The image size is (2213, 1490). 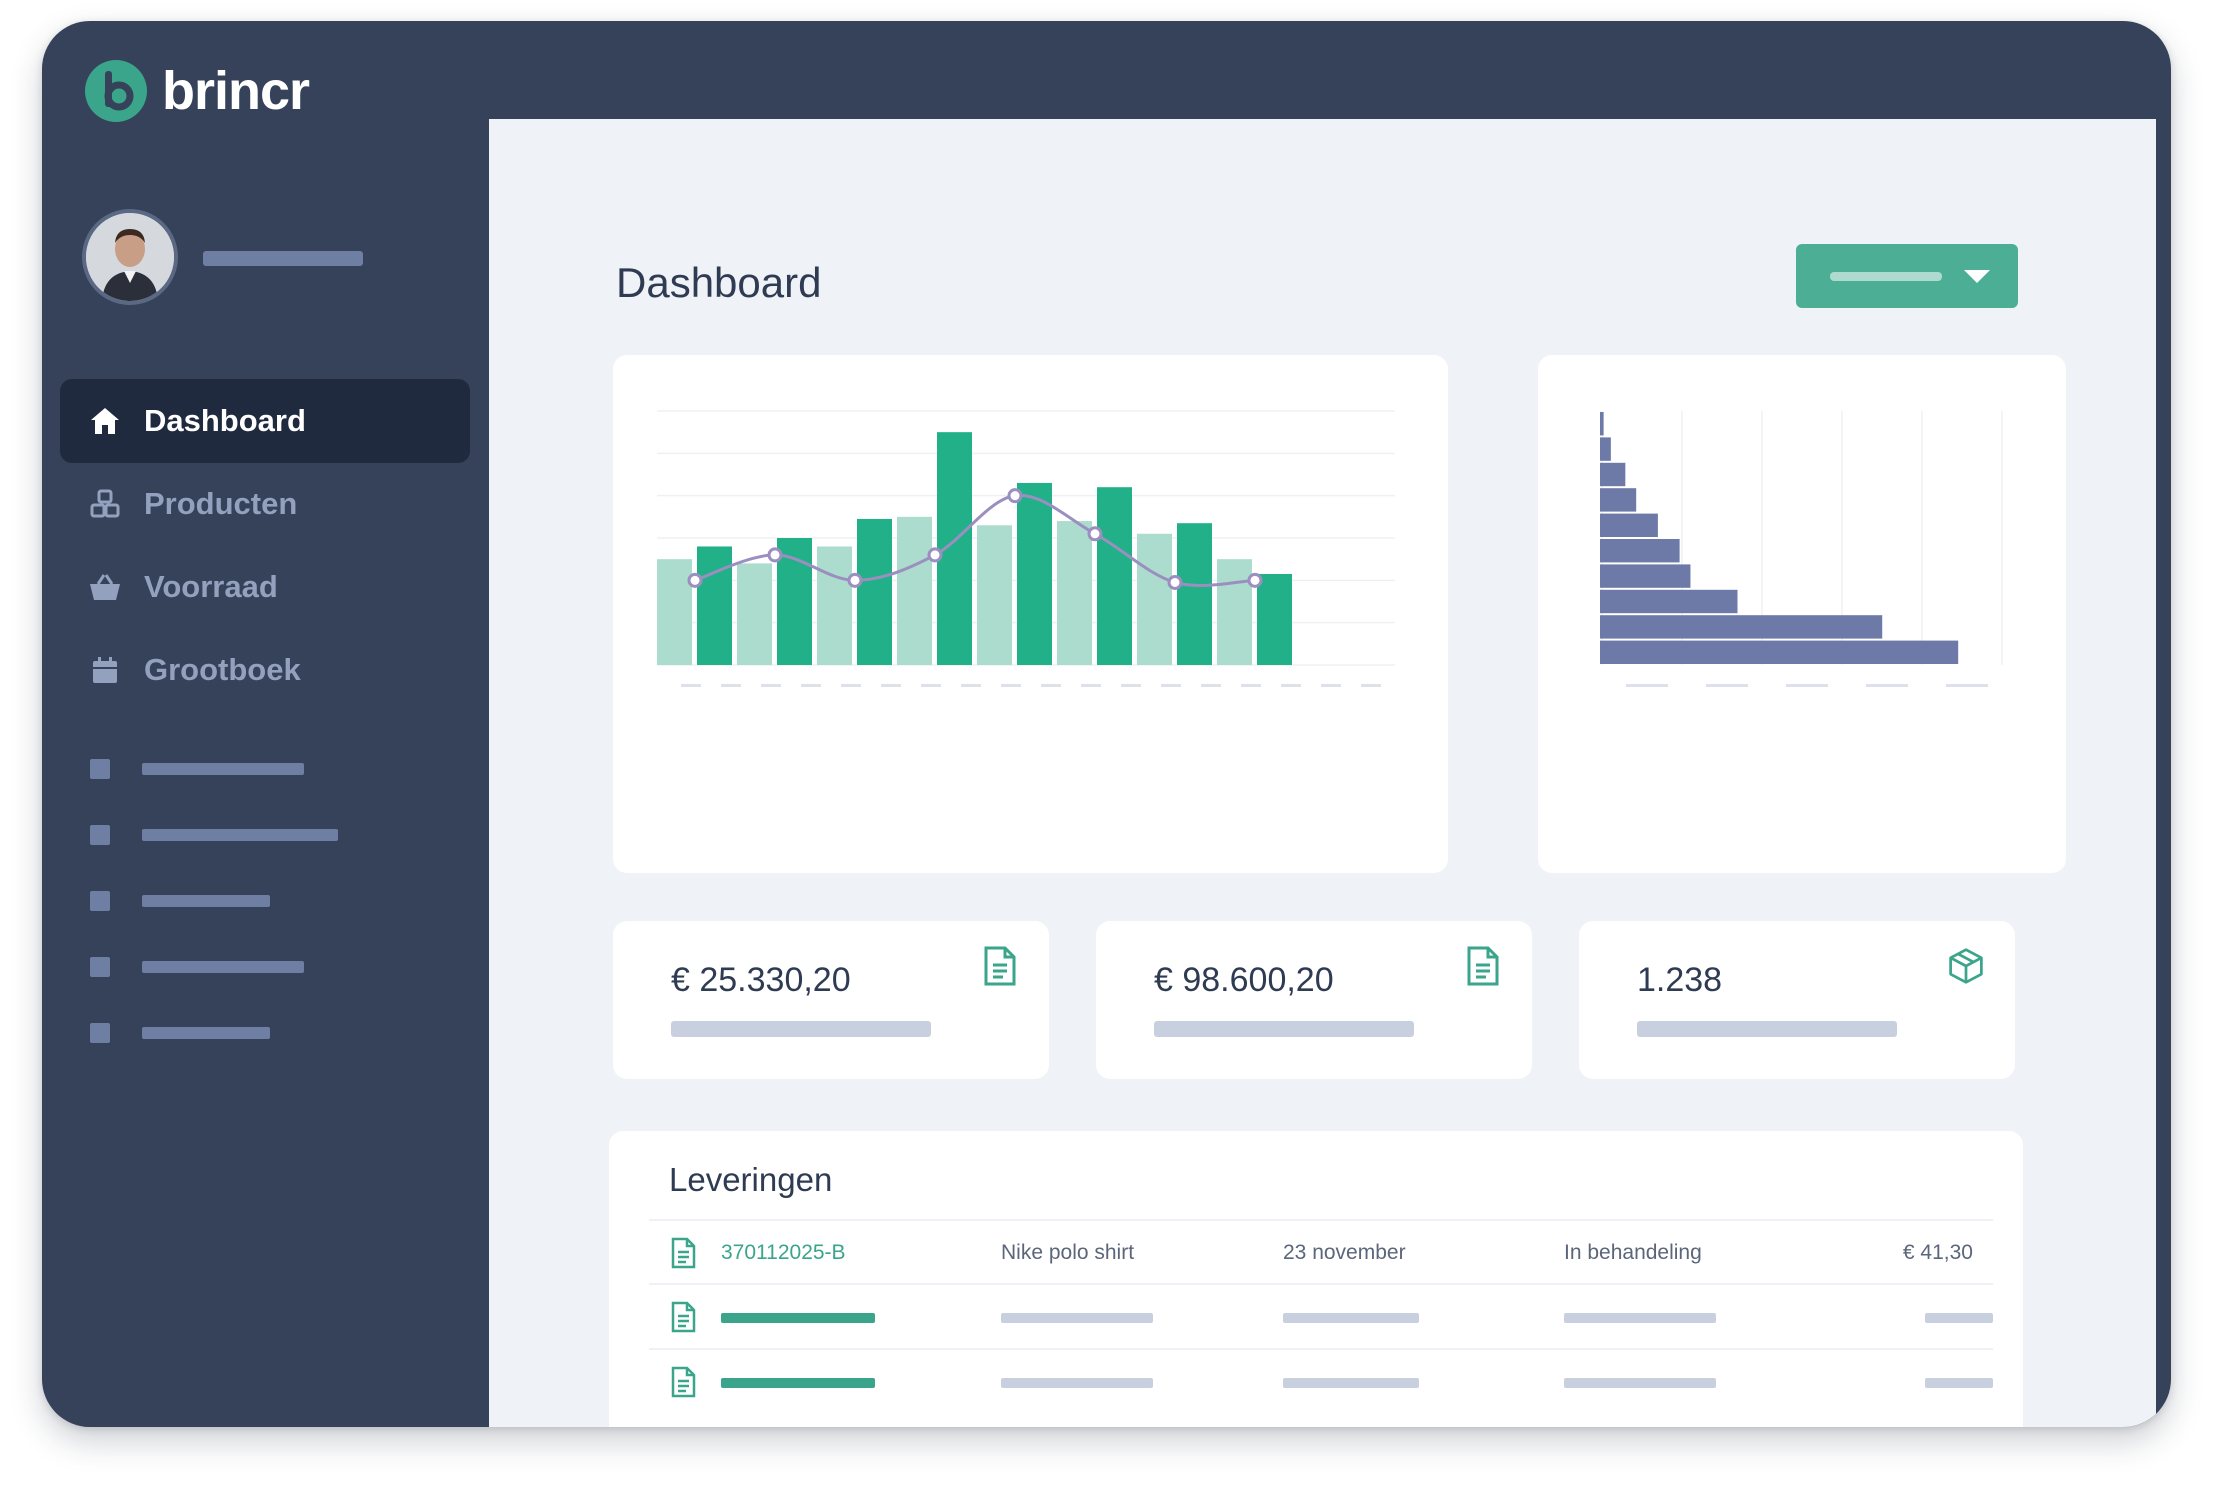 I want to click on user-photo, so click(x=130, y=257).